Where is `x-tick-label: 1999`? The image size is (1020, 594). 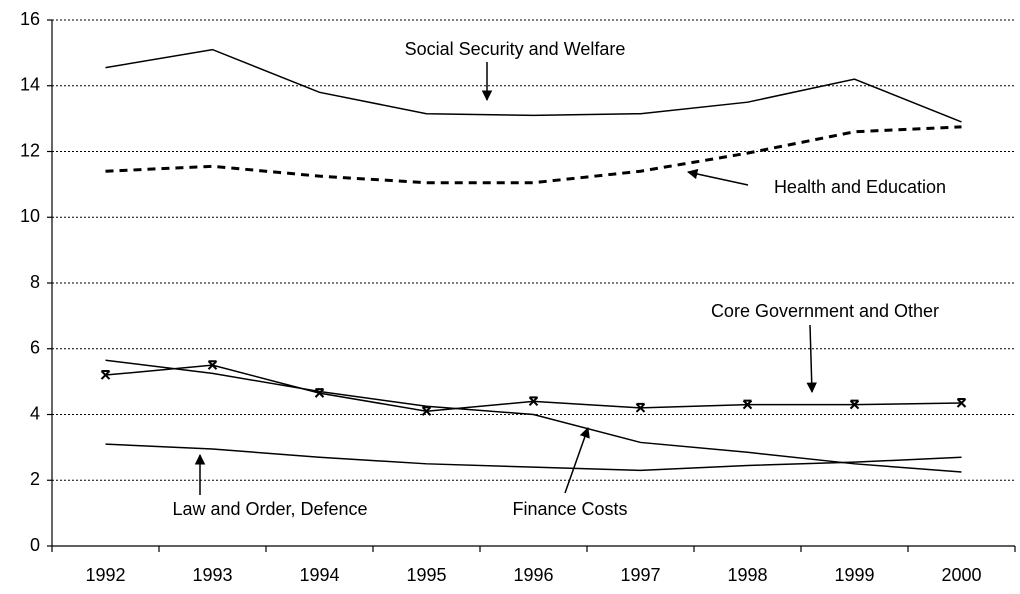
x-tick-label: 1999 is located at coordinates (854, 575).